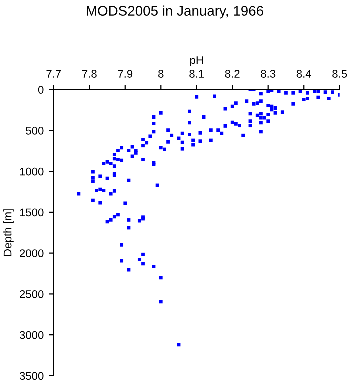  Describe the element at coordinates (32, 335) in the screenshot. I see `y-tick-label: 3000` at that location.